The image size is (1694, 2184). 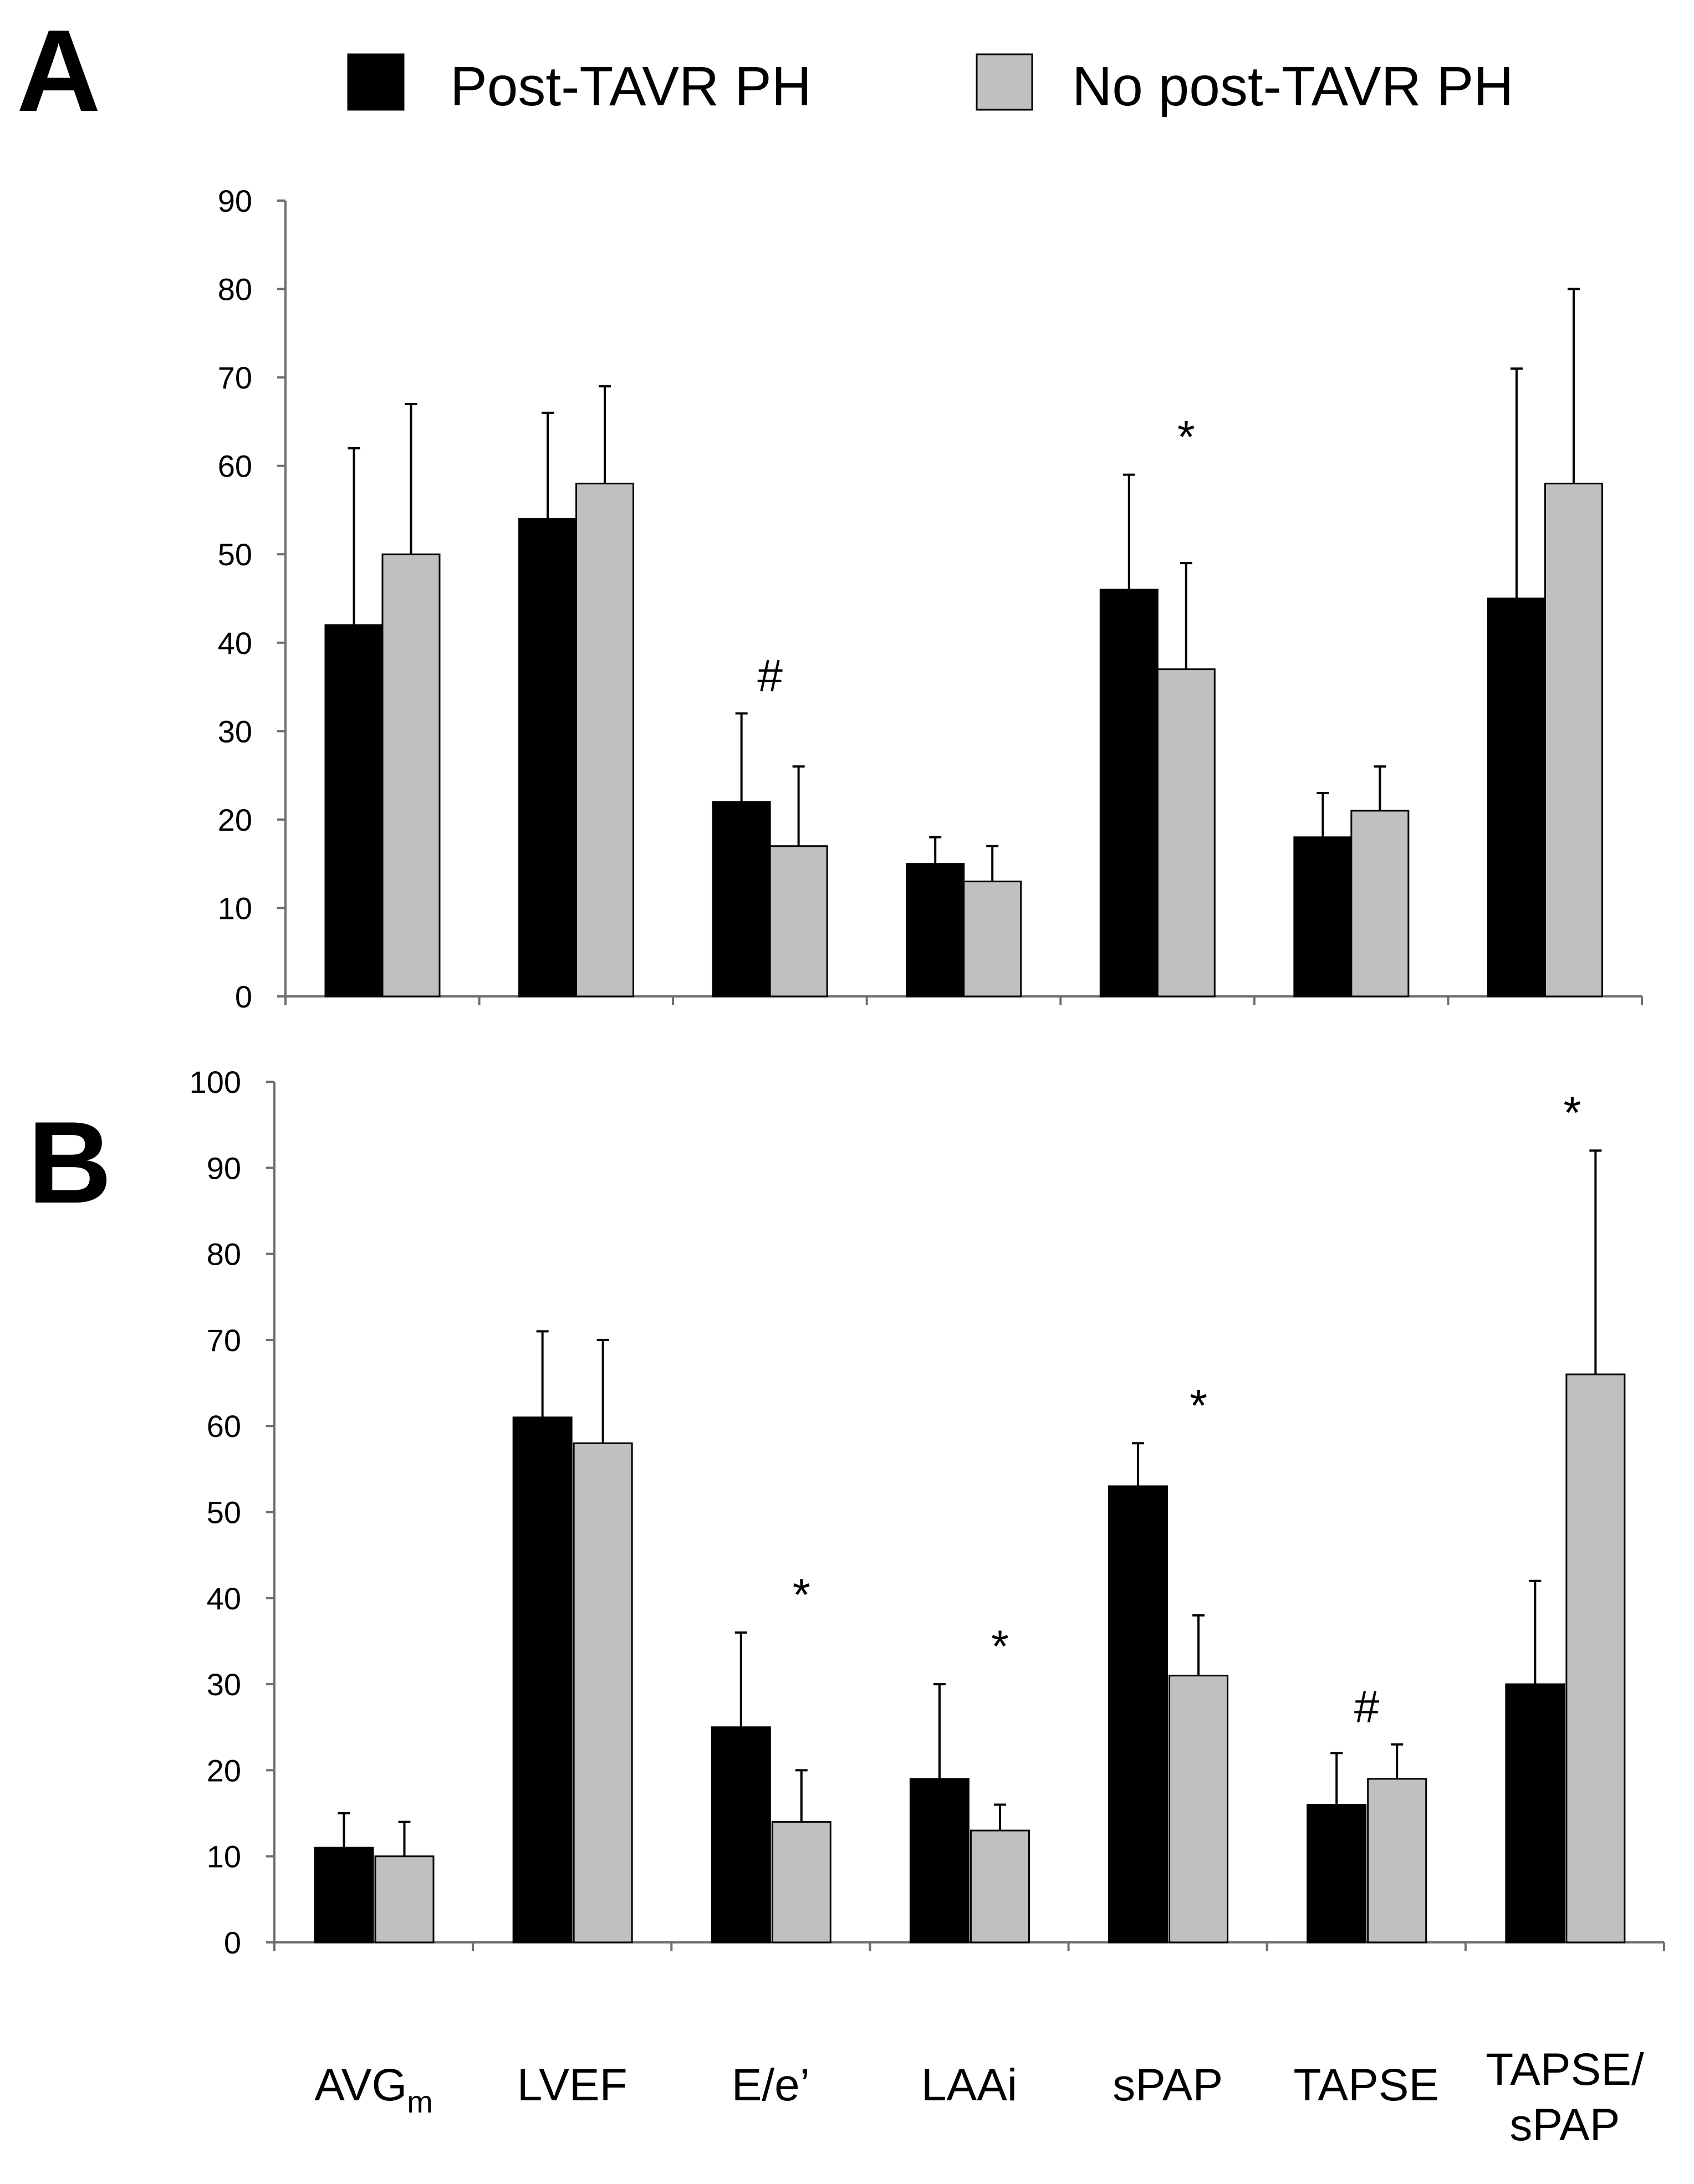 I want to click on x-label-e-e: E/e’, so click(x=771, y=2085).